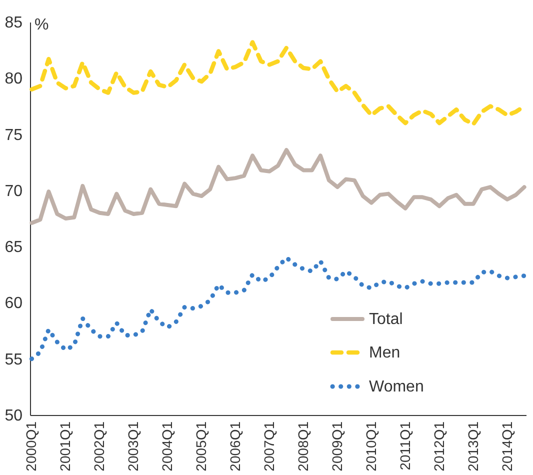 Image resolution: width=533 pixels, height=475 pixels. What do you see at coordinates (302, 446) in the screenshot?
I see `x-tick-label: 2008Q1` at bounding box center [302, 446].